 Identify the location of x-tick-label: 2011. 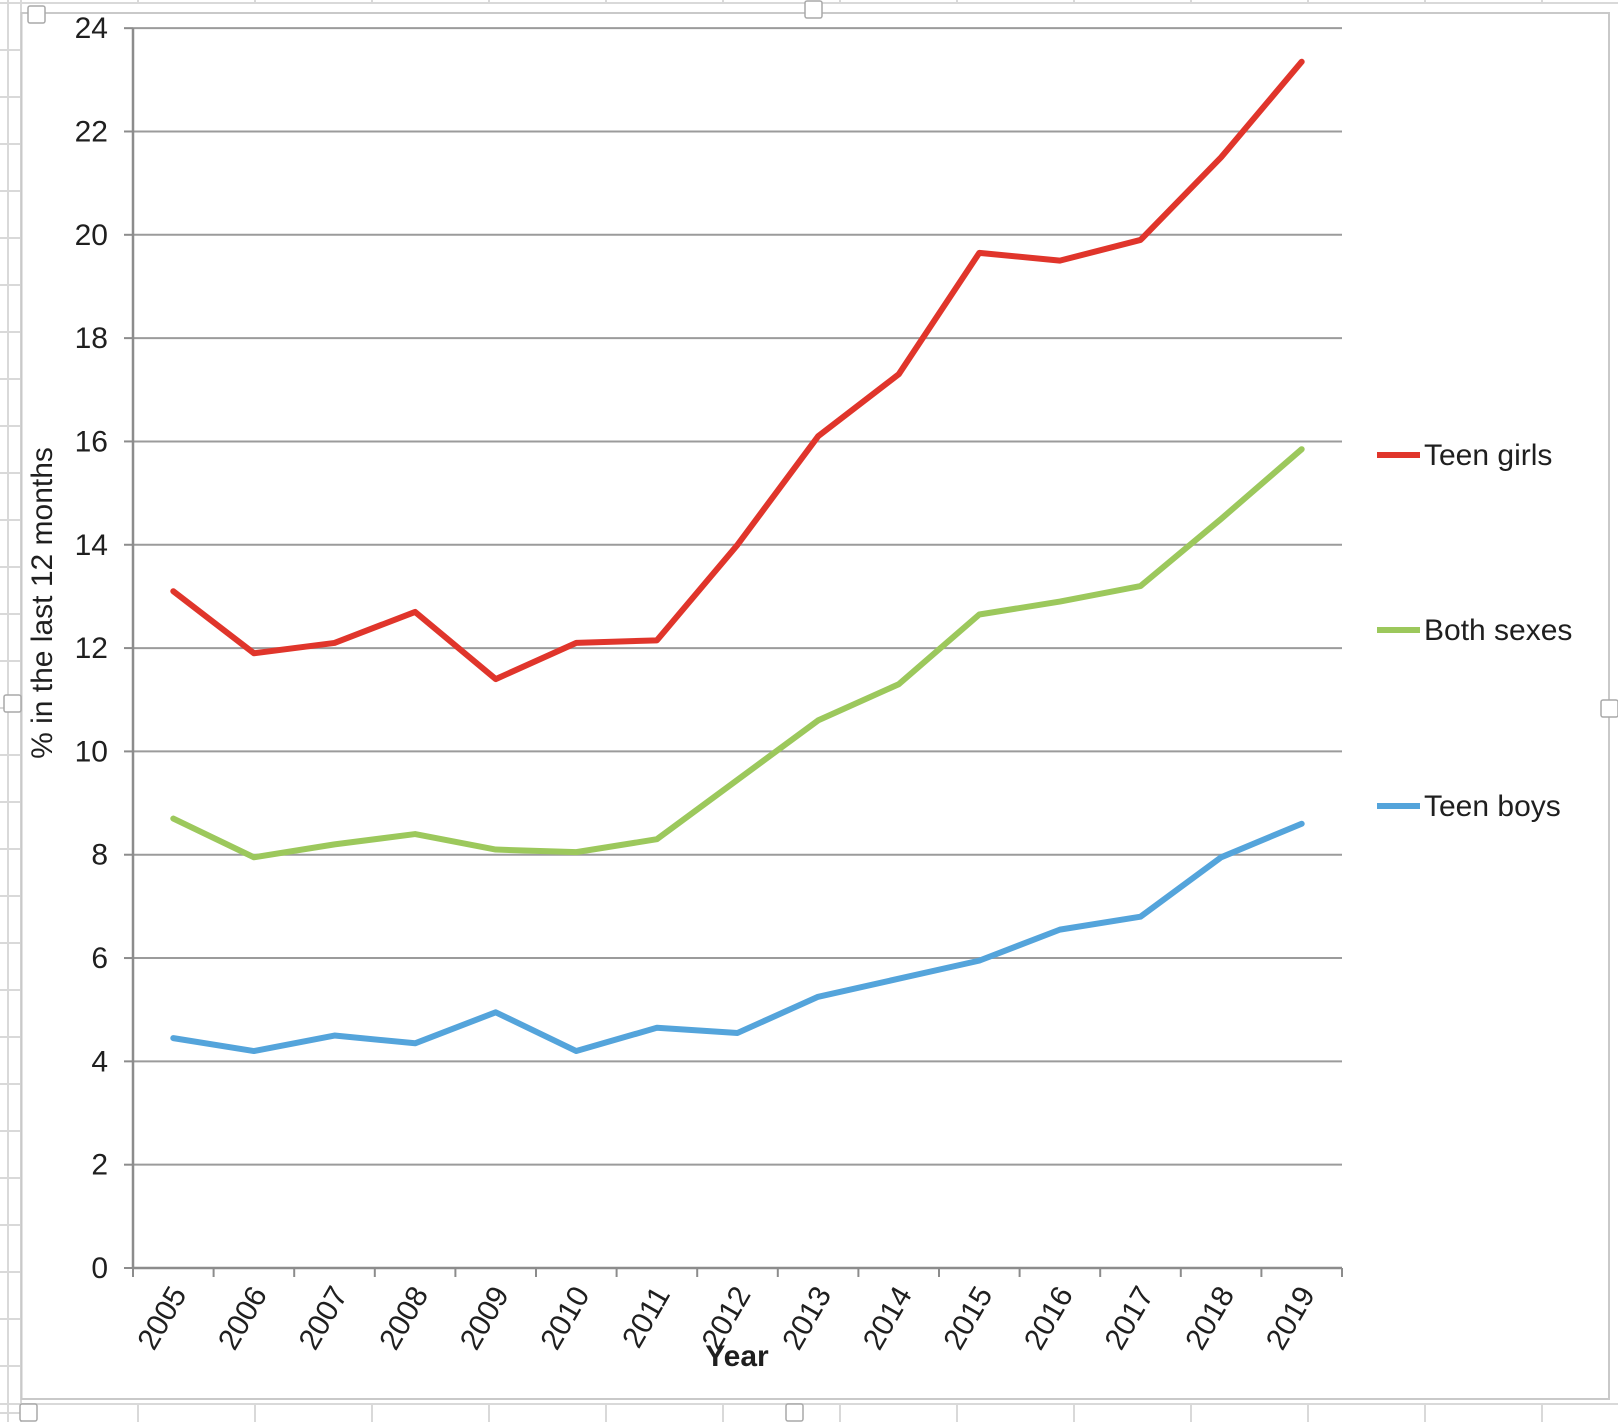
(646, 1317).